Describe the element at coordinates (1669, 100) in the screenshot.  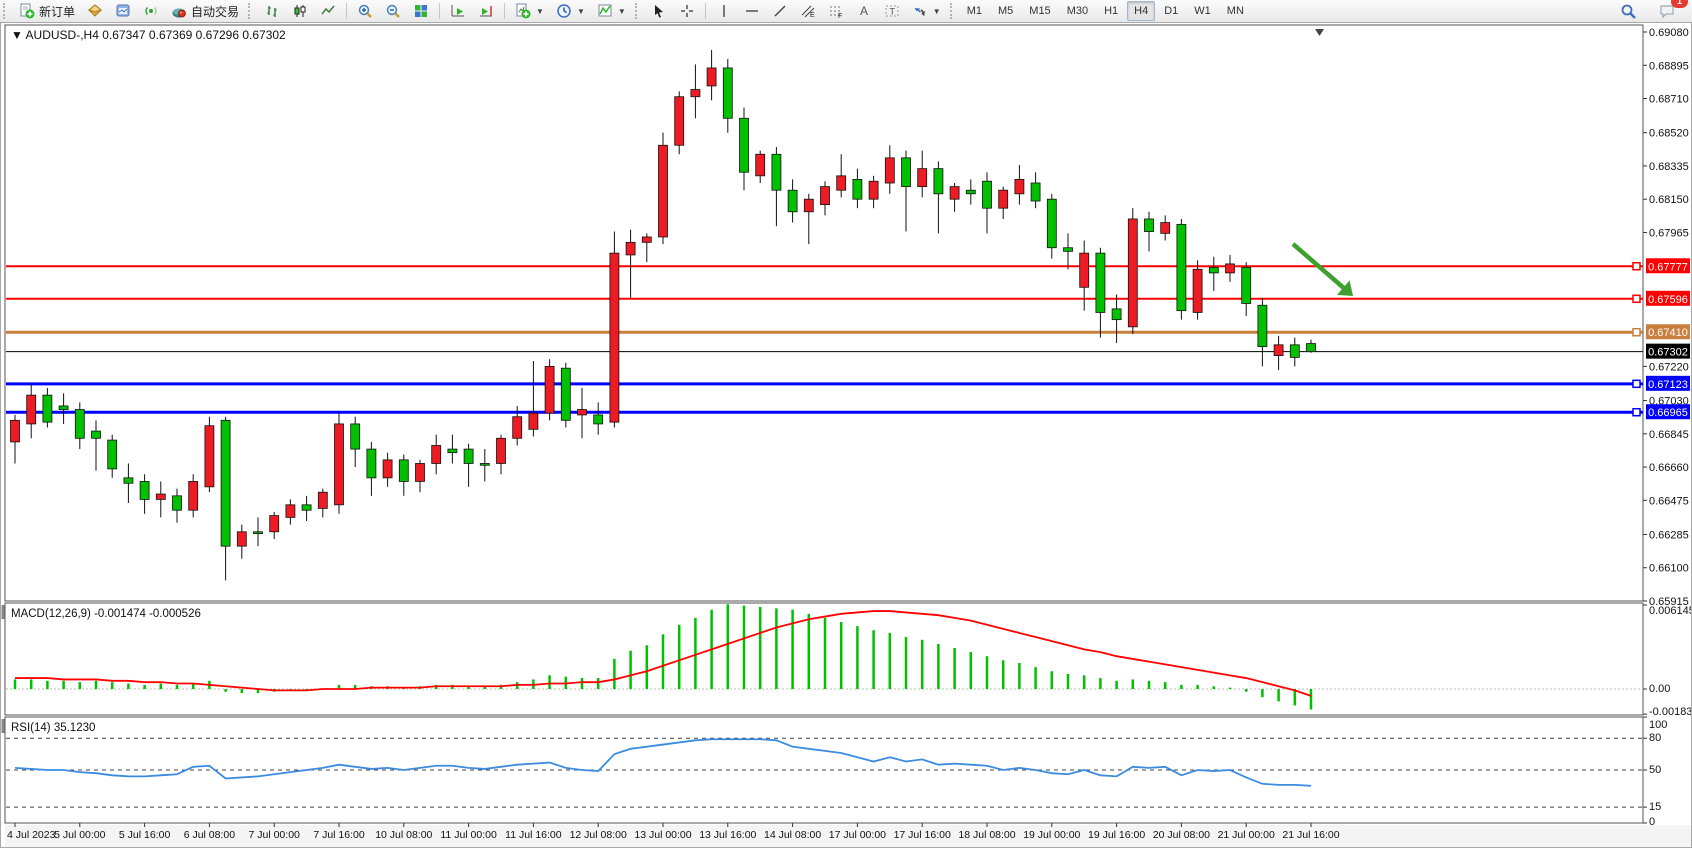
I see `svg-text: 0.68710` at that location.